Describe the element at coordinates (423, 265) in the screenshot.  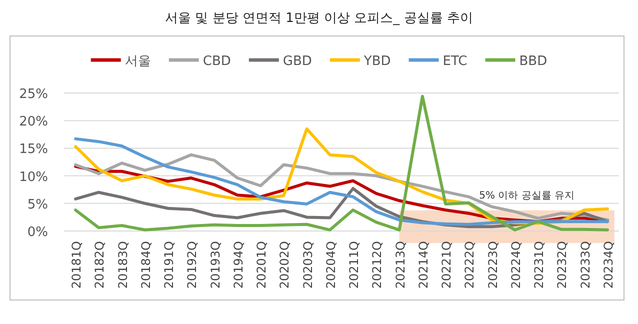
I see `x-tick-label: 20214Q` at that location.